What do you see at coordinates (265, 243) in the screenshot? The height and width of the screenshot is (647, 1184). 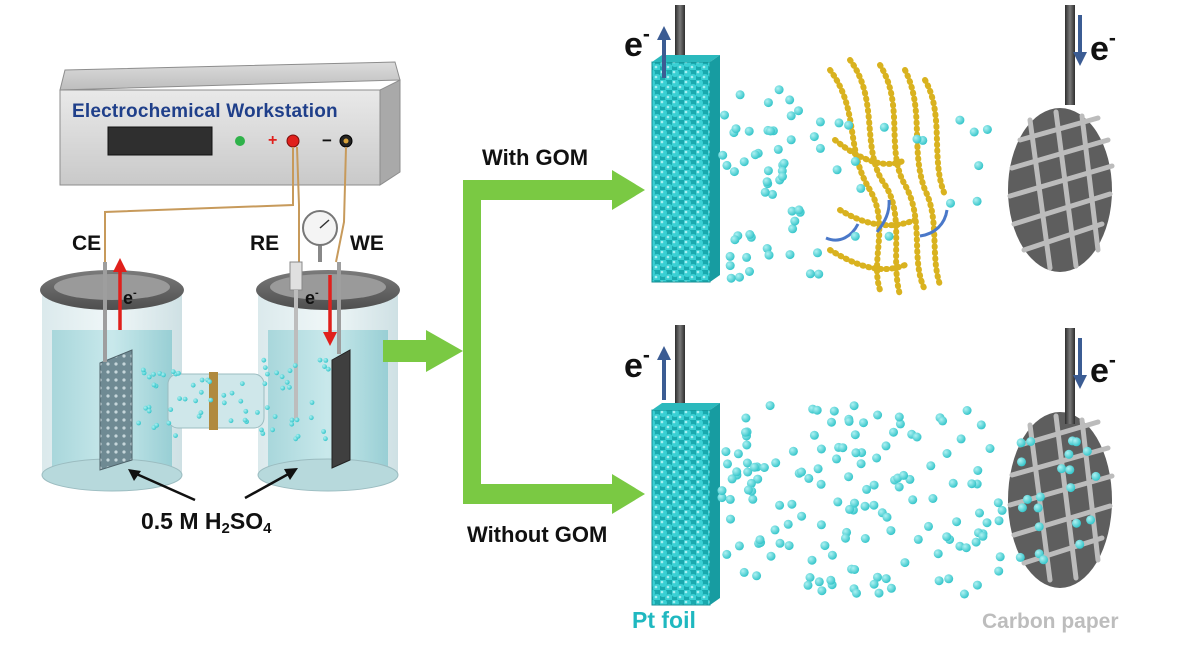 I see `reference-electrode-label: RE` at bounding box center [265, 243].